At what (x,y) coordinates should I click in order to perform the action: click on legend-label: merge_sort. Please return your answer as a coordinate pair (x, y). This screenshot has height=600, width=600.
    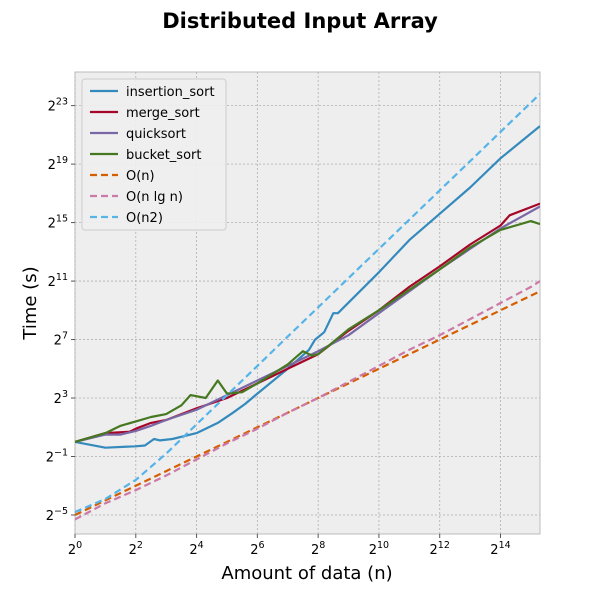
    Looking at the image, I should click on (163, 113).